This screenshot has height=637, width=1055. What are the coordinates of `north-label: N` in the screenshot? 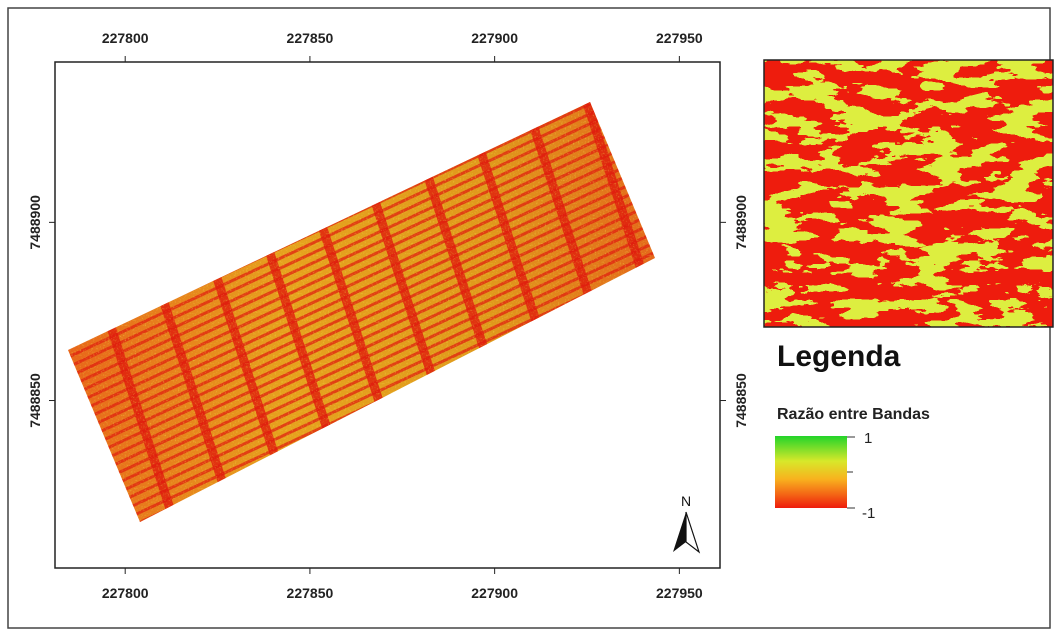 It's located at (686, 501).